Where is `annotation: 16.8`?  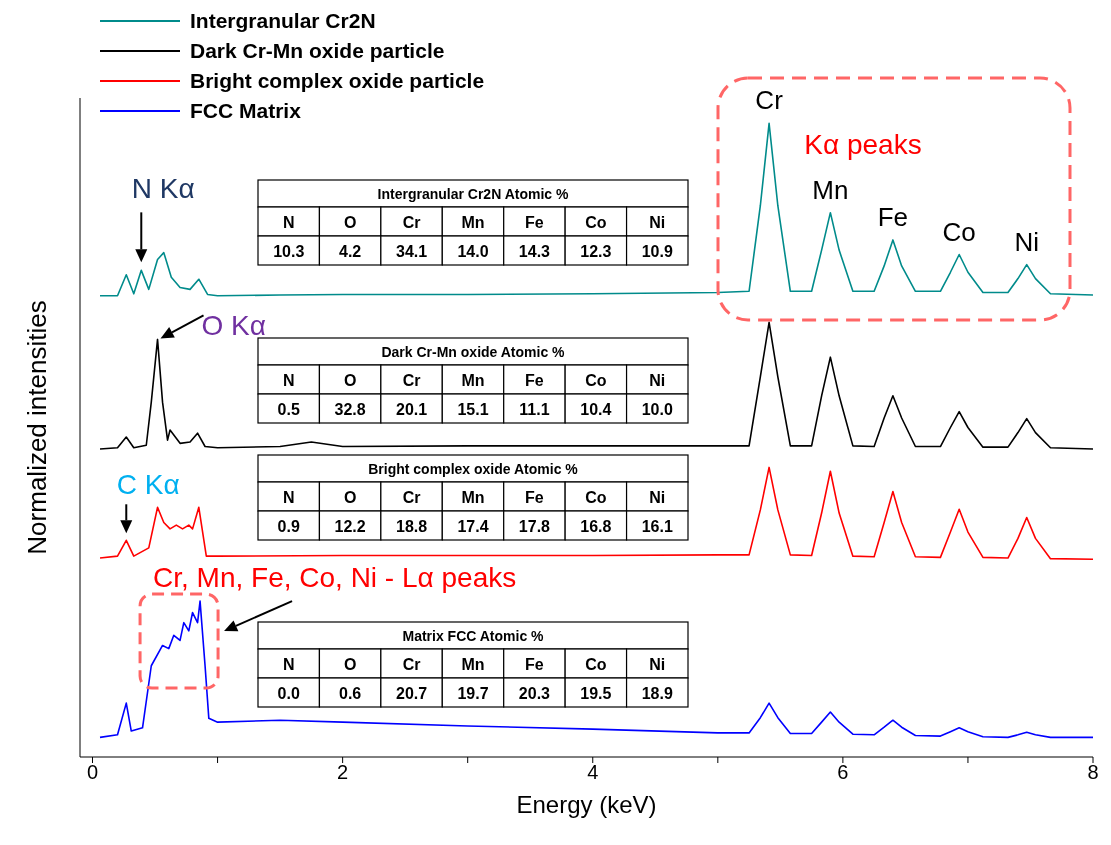
annotation: 16.8 is located at coordinates (596, 526).